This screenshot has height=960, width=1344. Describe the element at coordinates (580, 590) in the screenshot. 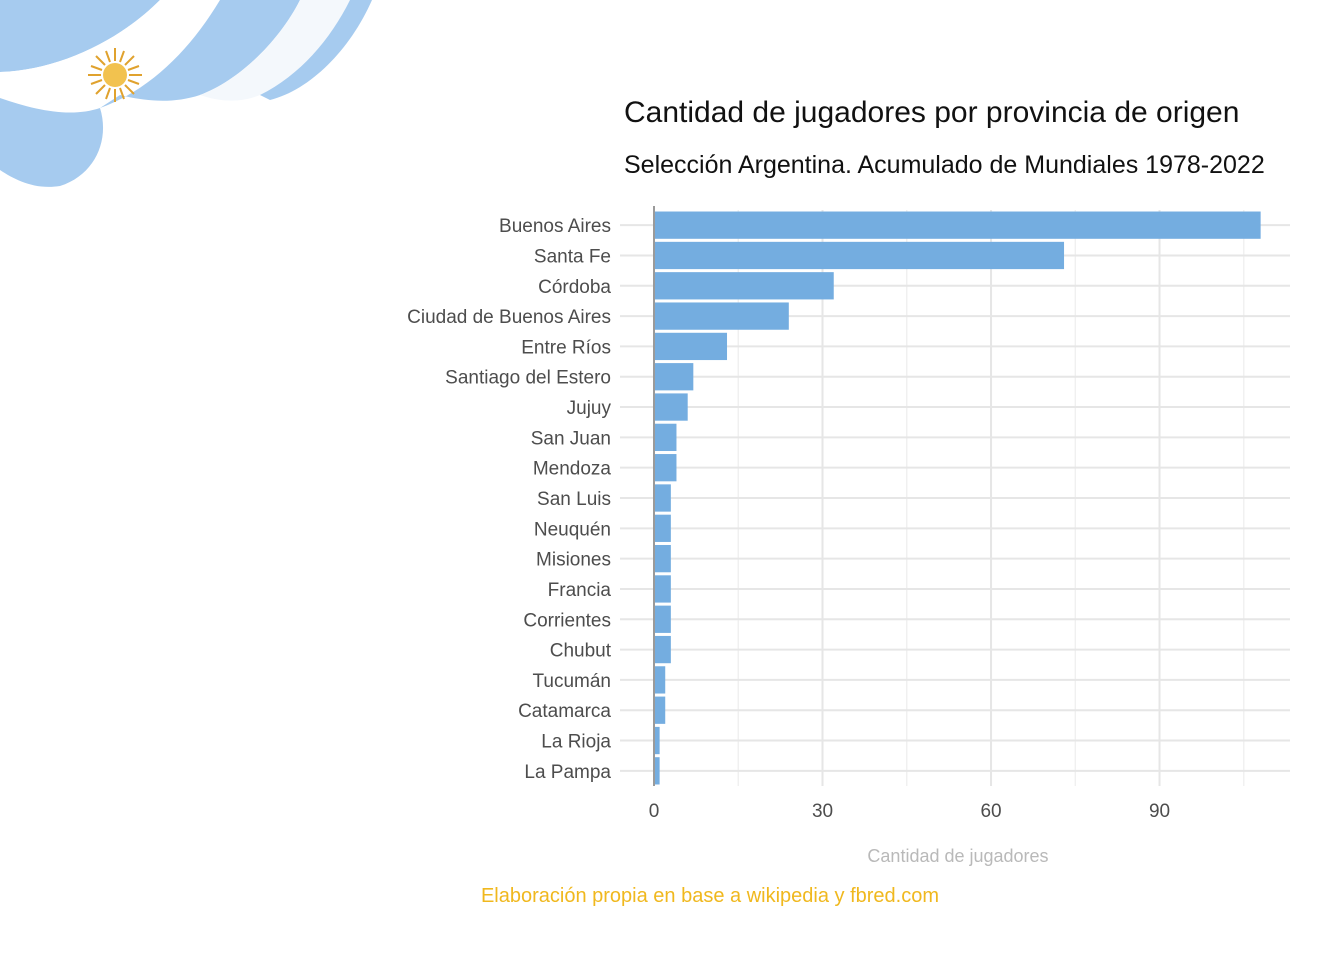

I see `category-label: Francia` at that location.